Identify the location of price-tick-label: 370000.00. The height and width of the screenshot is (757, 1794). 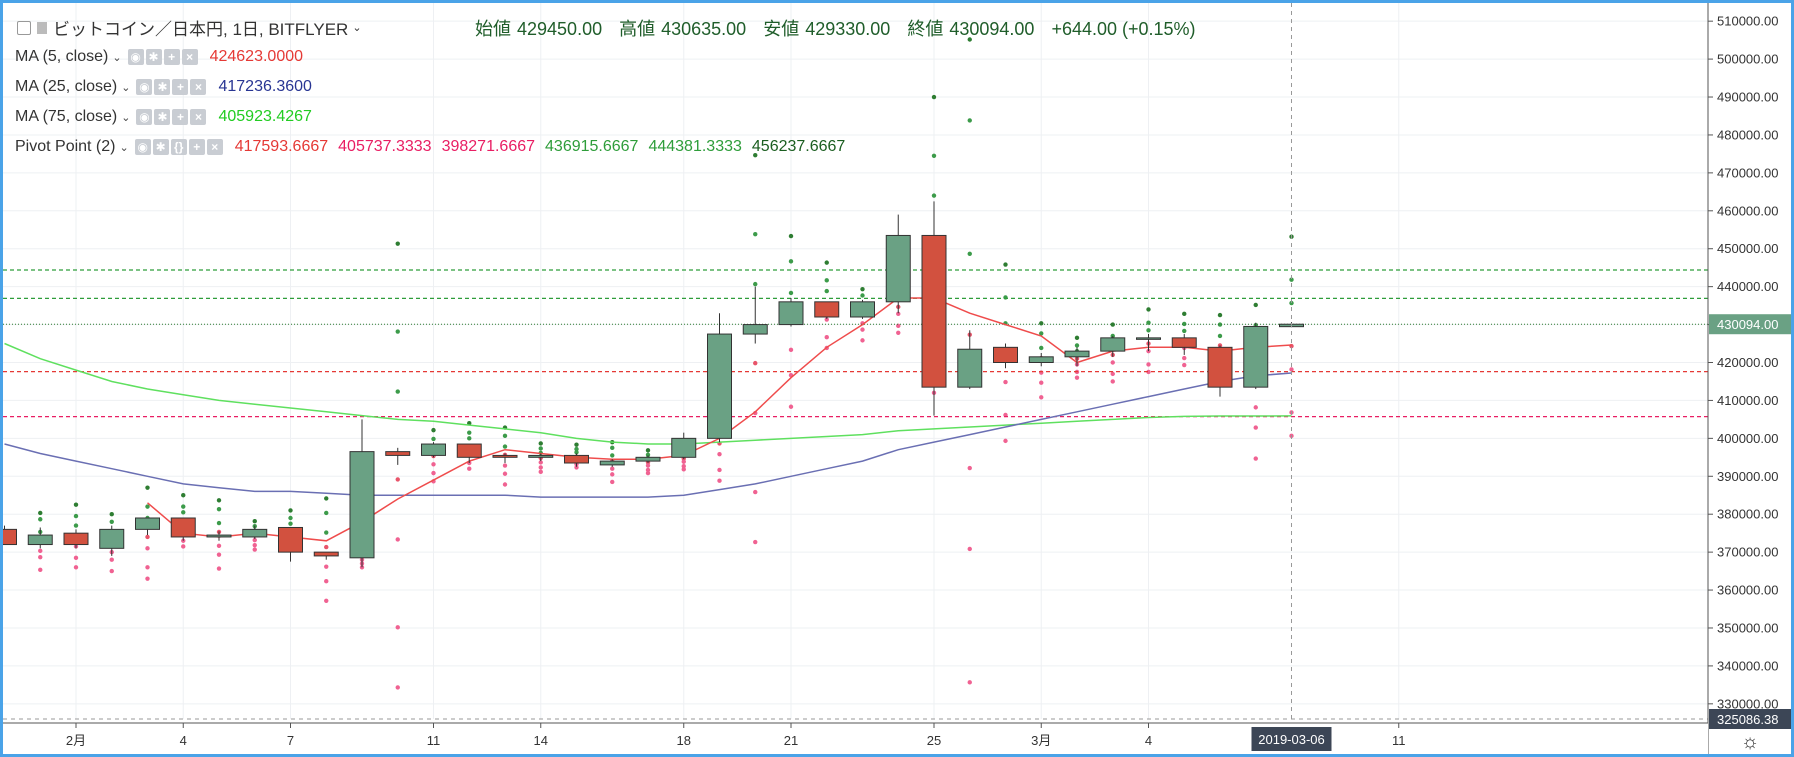
(1747, 552).